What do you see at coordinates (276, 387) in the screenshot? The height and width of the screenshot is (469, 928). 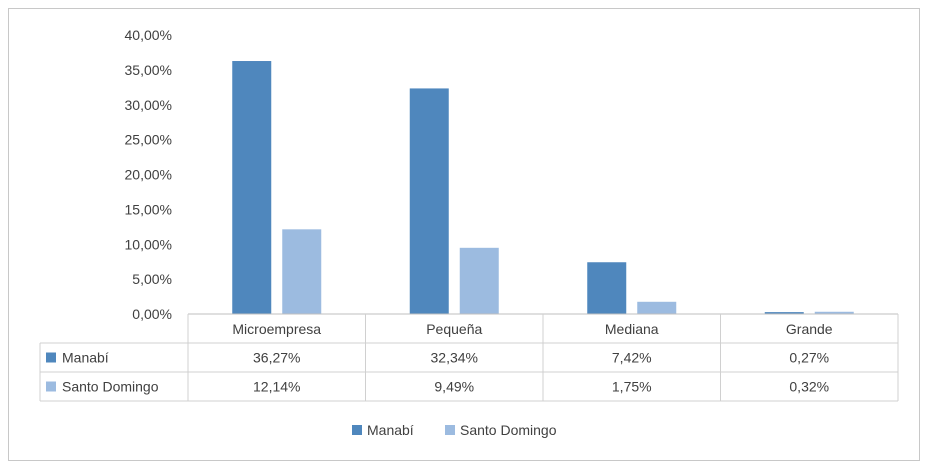 I see `data-value: 12,14%` at bounding box center [276, 387].